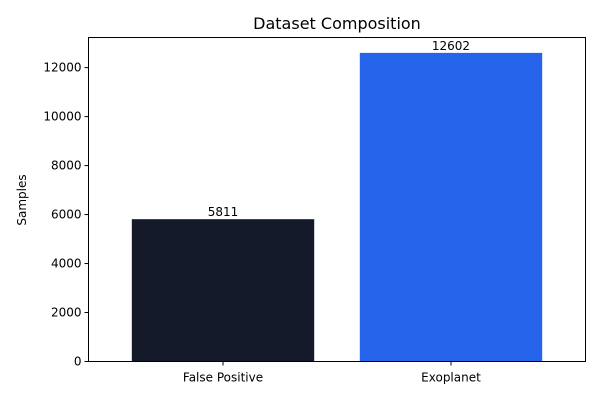 Image resolution: width=600 pixels, height=400 pixels. I want to click on y-tick-label-0: 0, so click(78, 362).